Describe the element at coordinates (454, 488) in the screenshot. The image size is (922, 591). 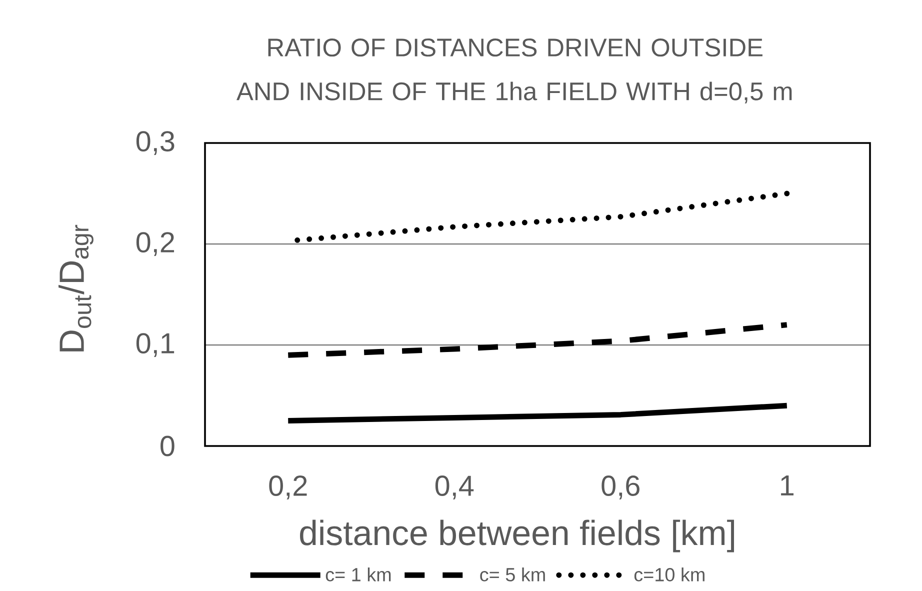
I see `x-tick-label: 0,4` at that location.